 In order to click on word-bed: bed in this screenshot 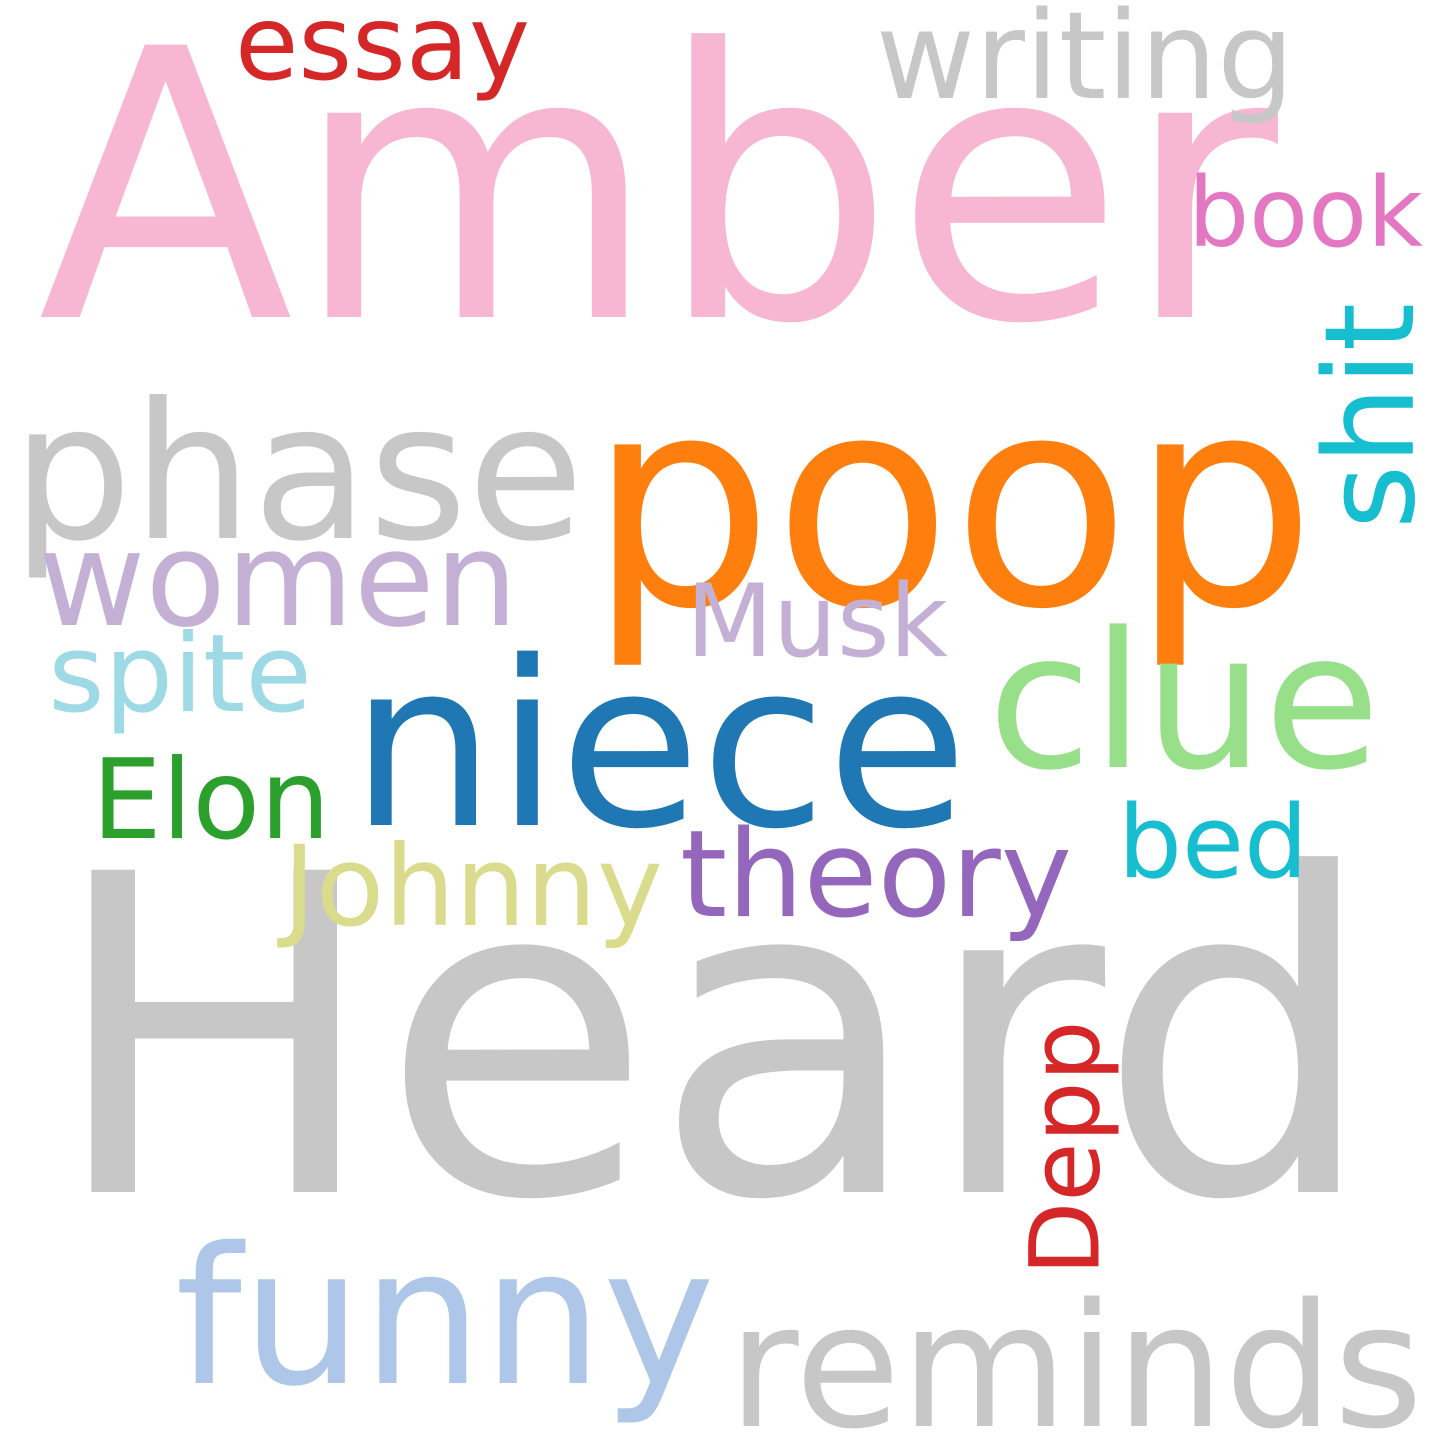, I will do `click(1213, 841)`.